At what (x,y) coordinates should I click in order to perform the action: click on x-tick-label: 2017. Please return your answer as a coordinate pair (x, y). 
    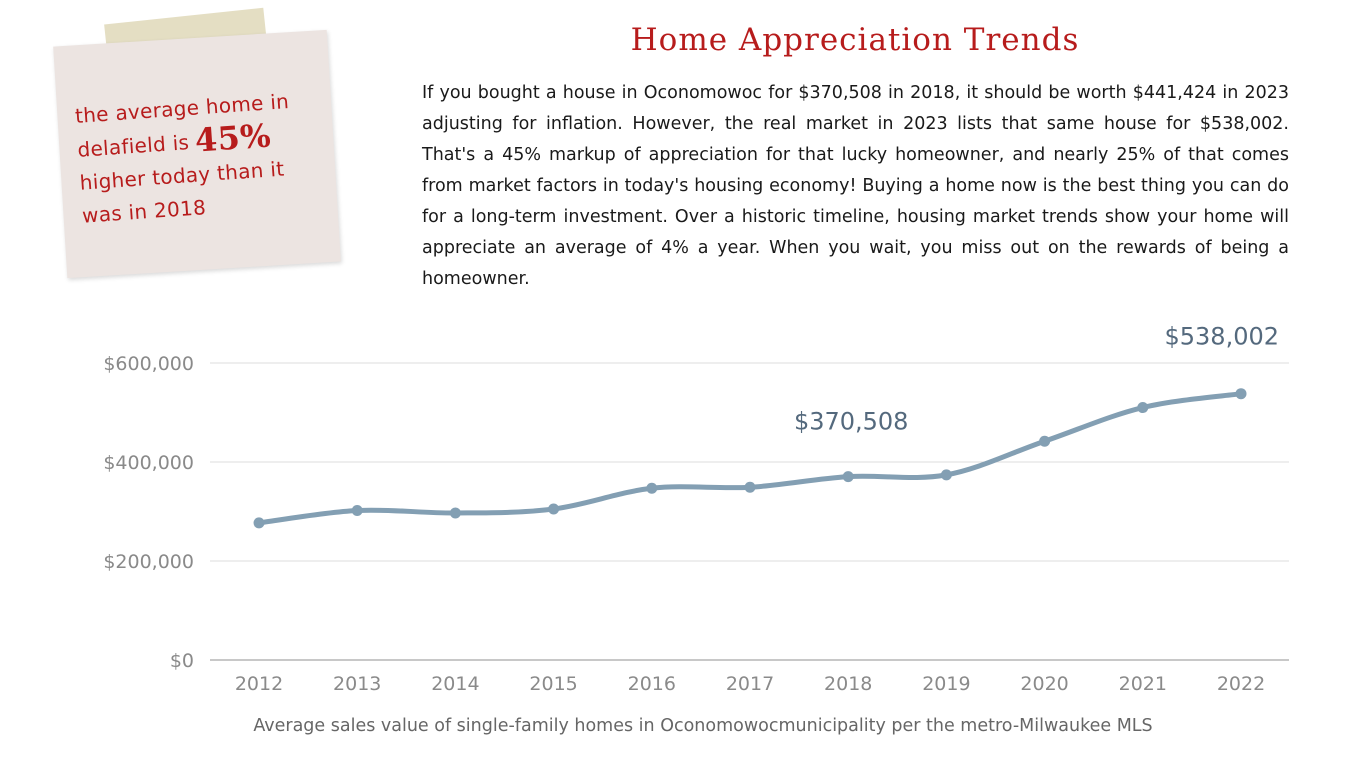
    Looking at the image, I should click on (750, 684).